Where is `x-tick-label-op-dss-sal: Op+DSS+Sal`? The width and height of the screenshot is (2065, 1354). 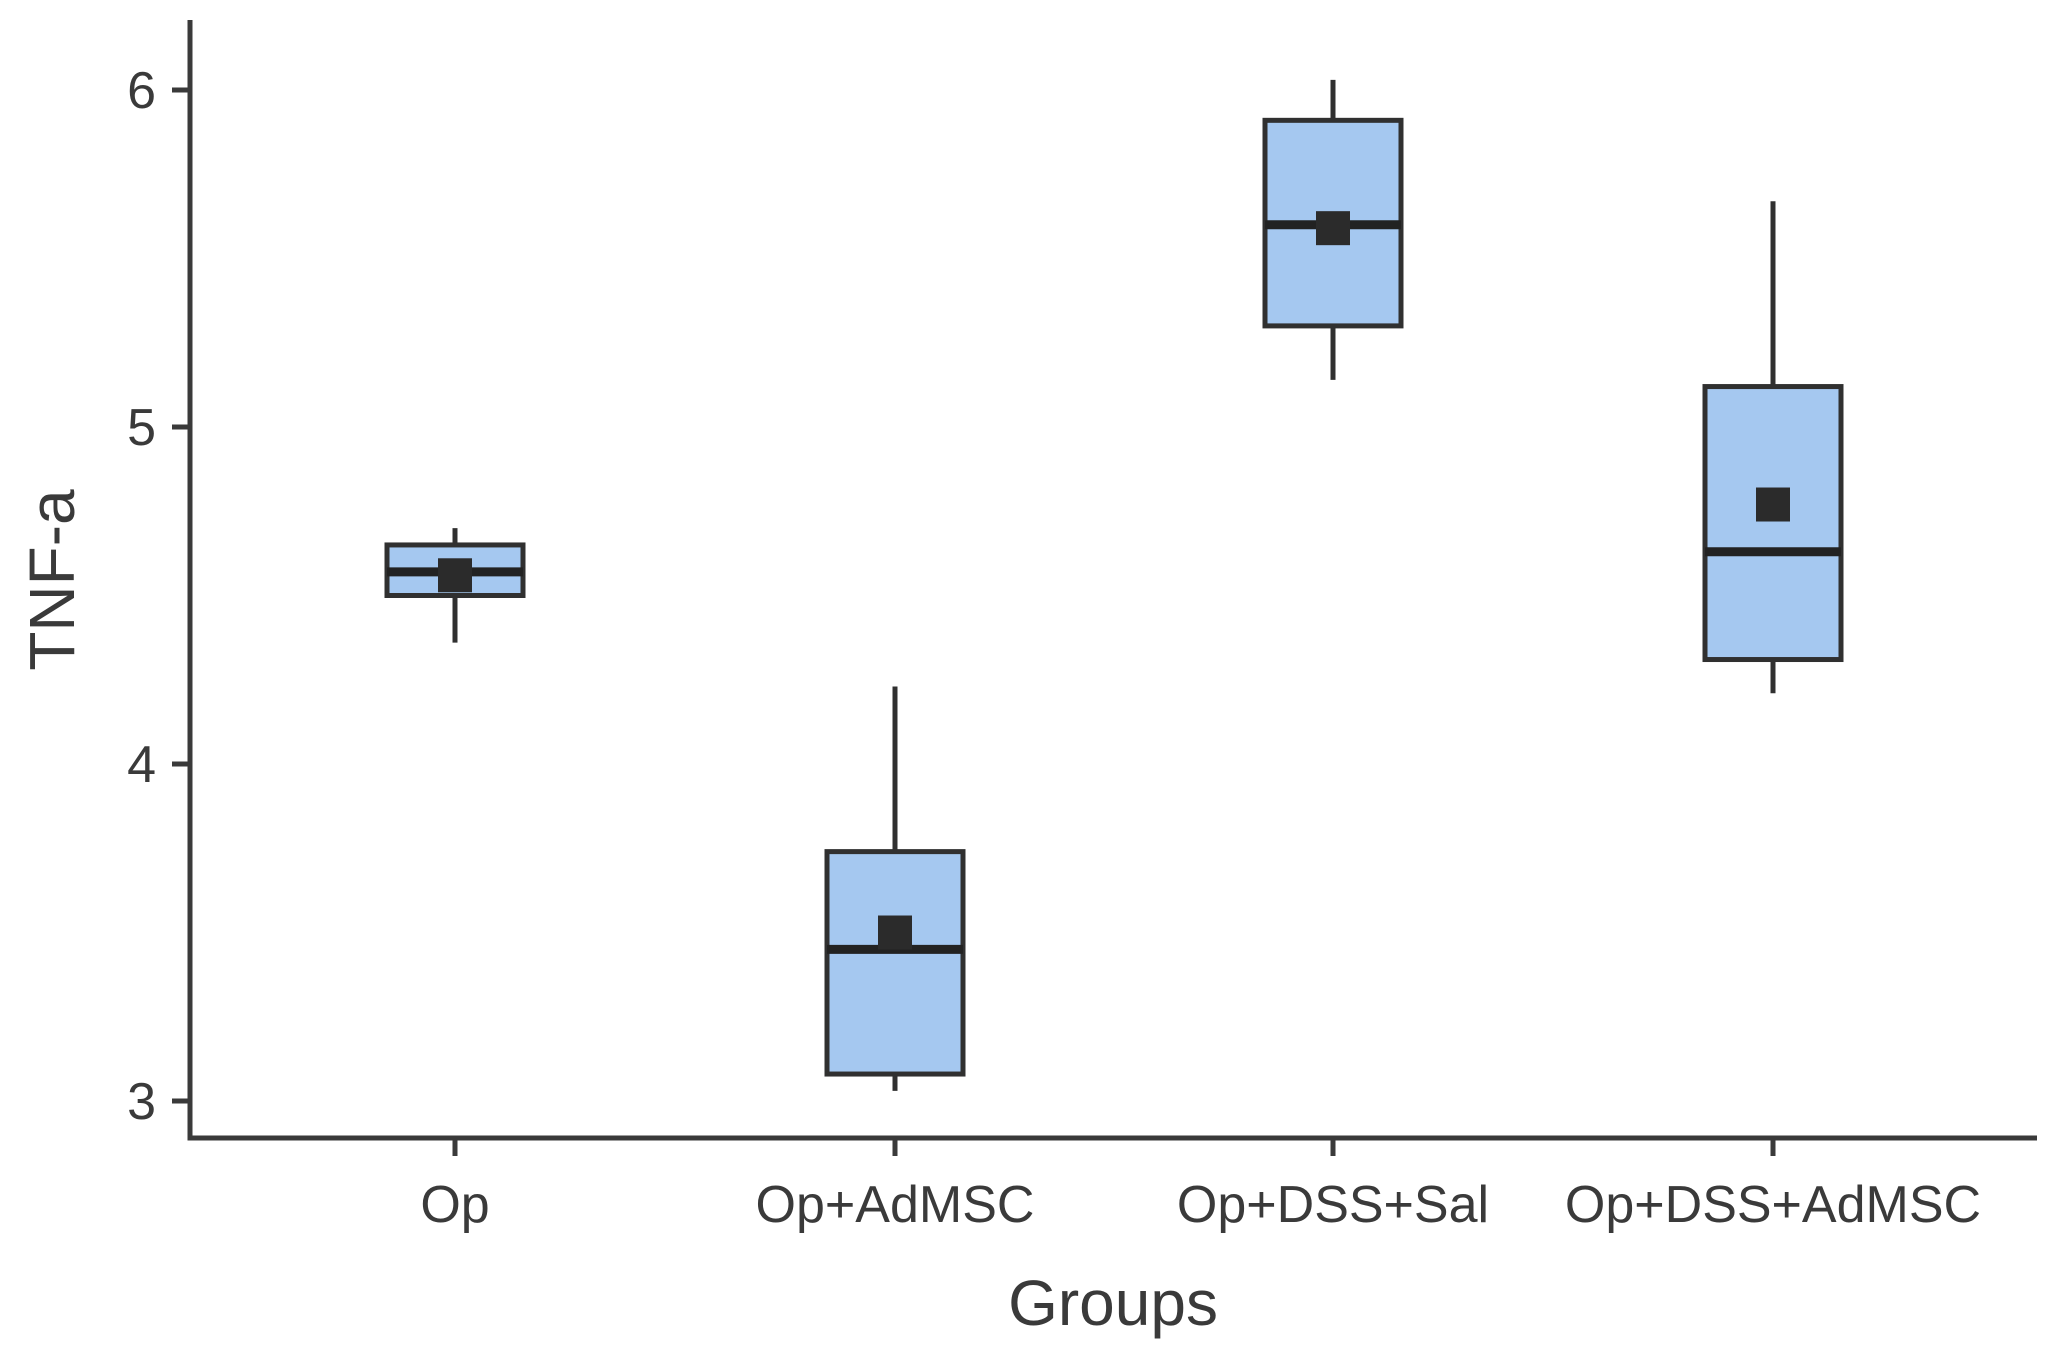 x-tick-label-op-dss-sal: Op+DSS+Sal is located at coordinates (1333, 1205).